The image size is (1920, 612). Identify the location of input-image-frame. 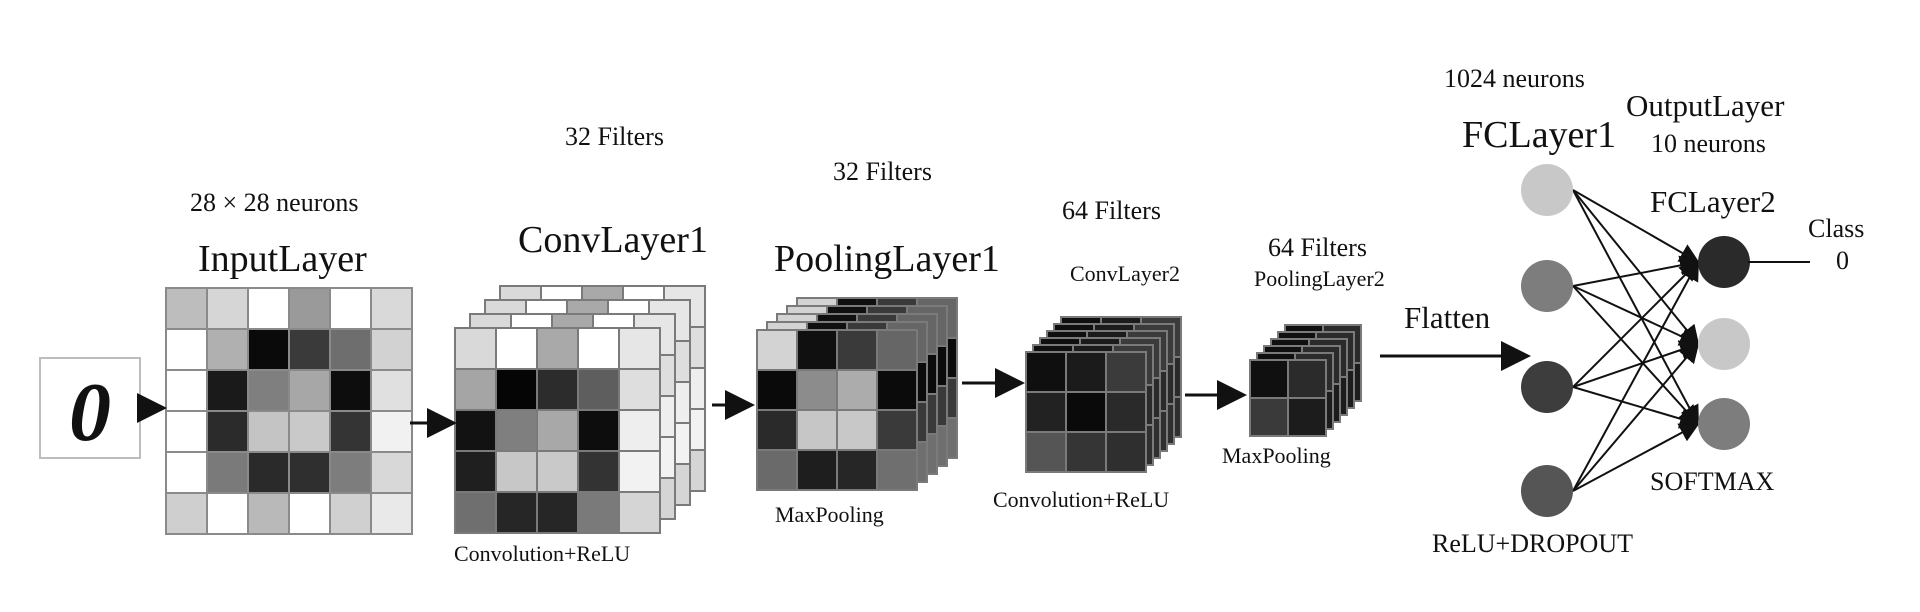
(90, 408).